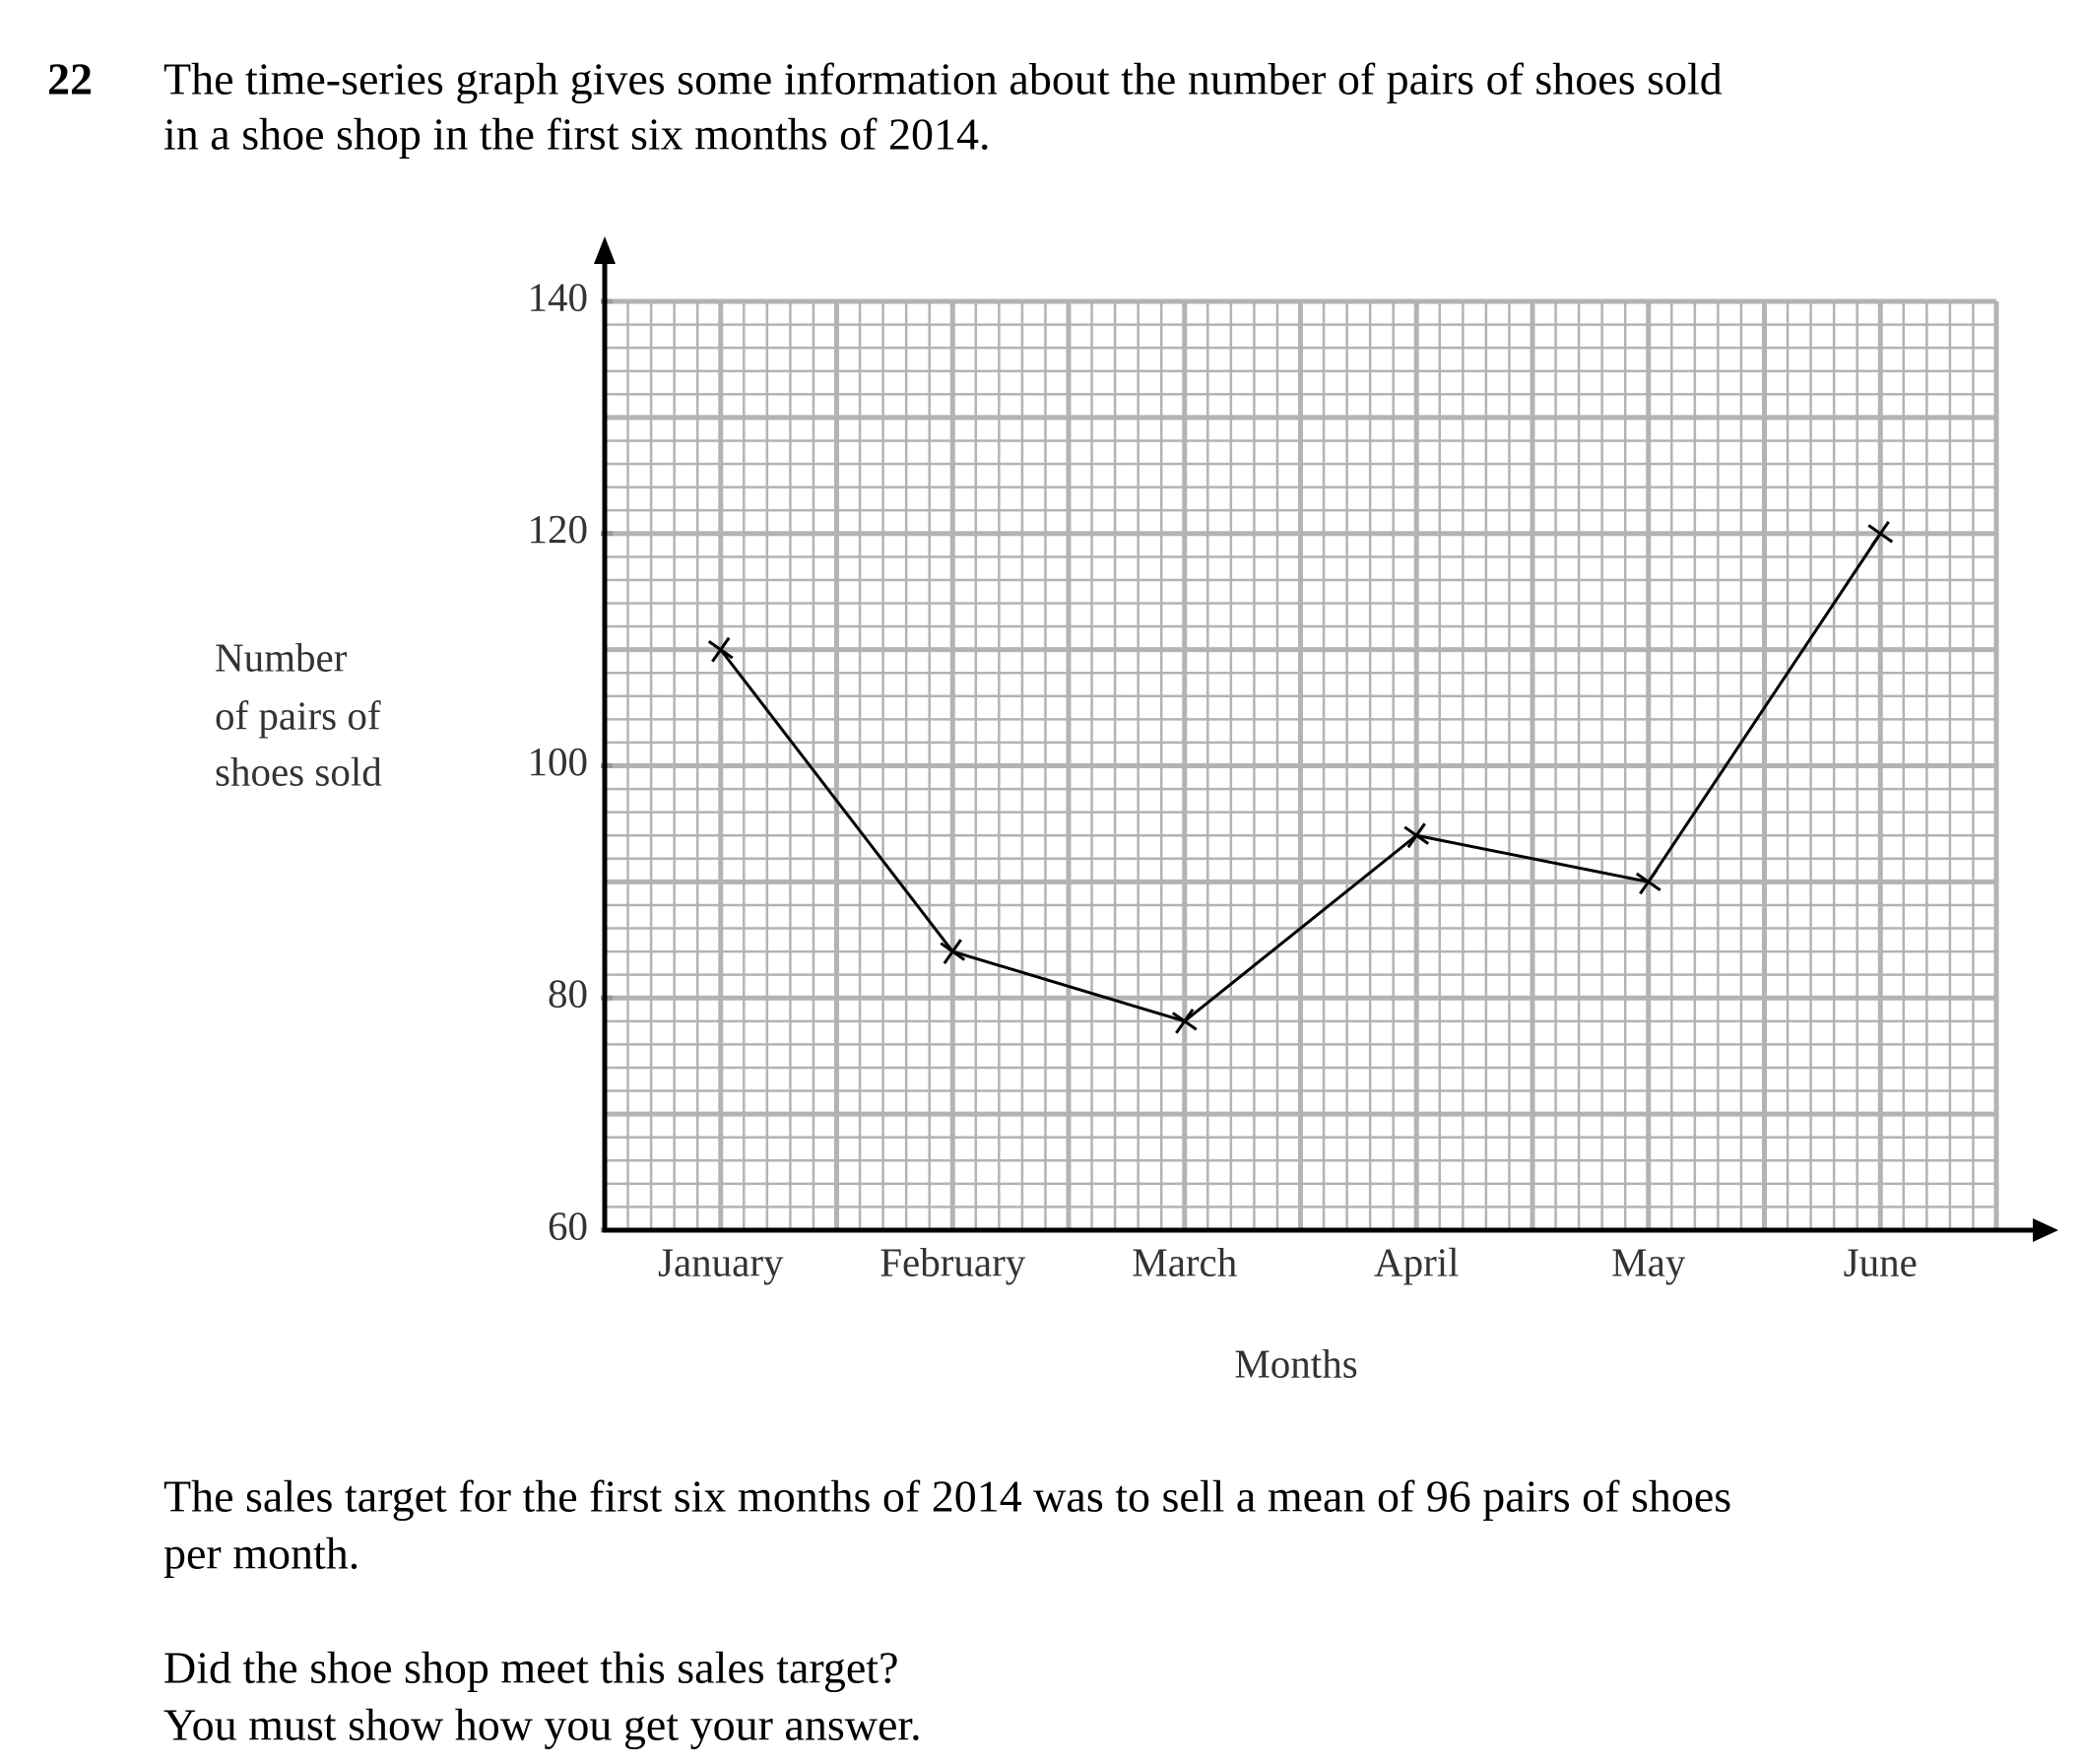  What do you see at coordinates (558, 297) in the screenshot?
I see `y-tick-label: 140` at bounding box center [558, 297].